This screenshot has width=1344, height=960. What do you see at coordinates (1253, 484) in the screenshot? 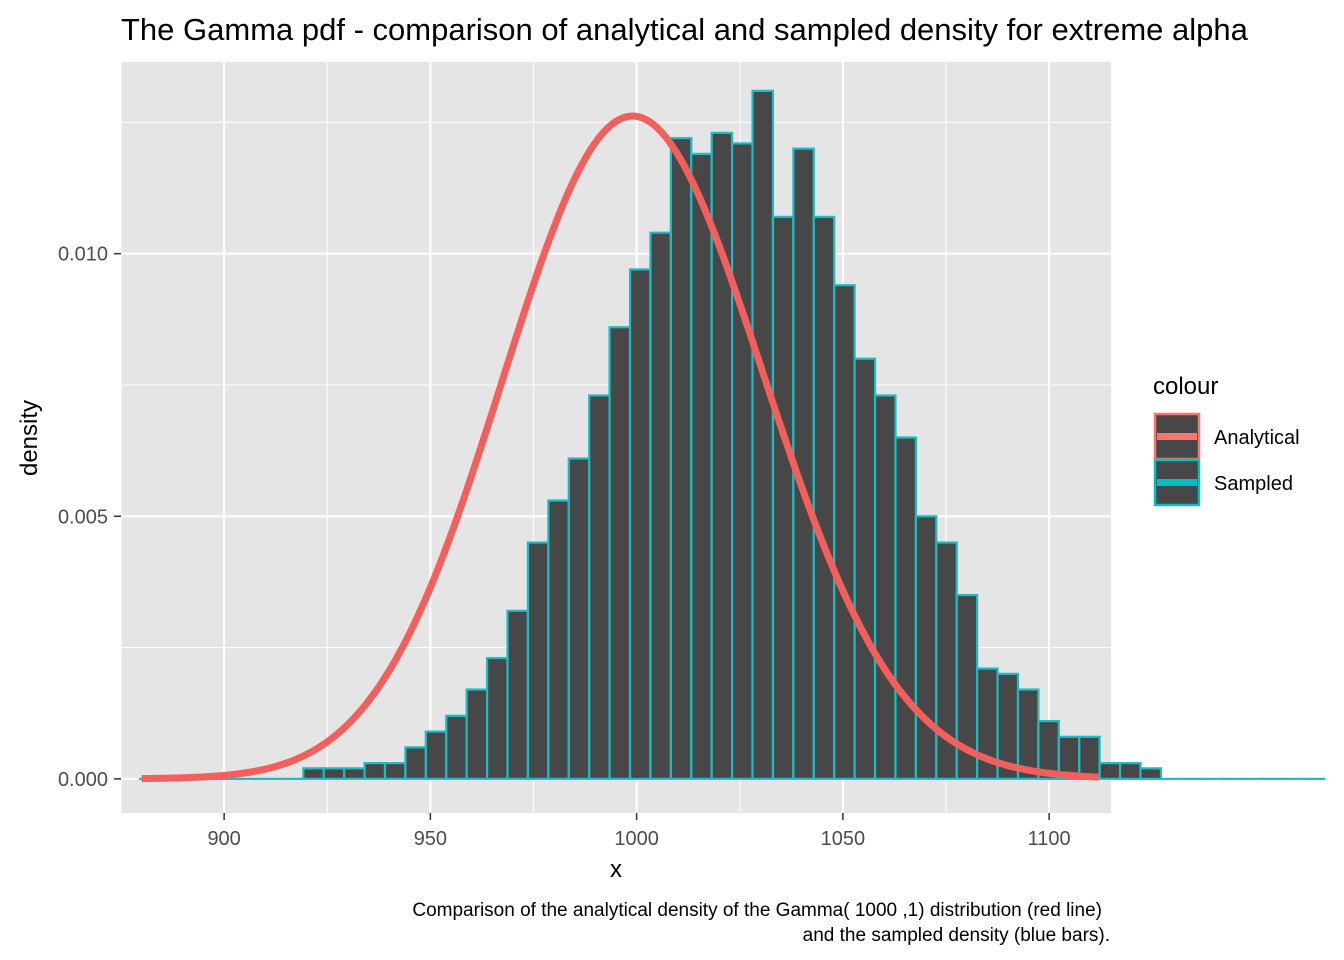
I see `legend-label: Sampled` at bounding box center [1253, 484].